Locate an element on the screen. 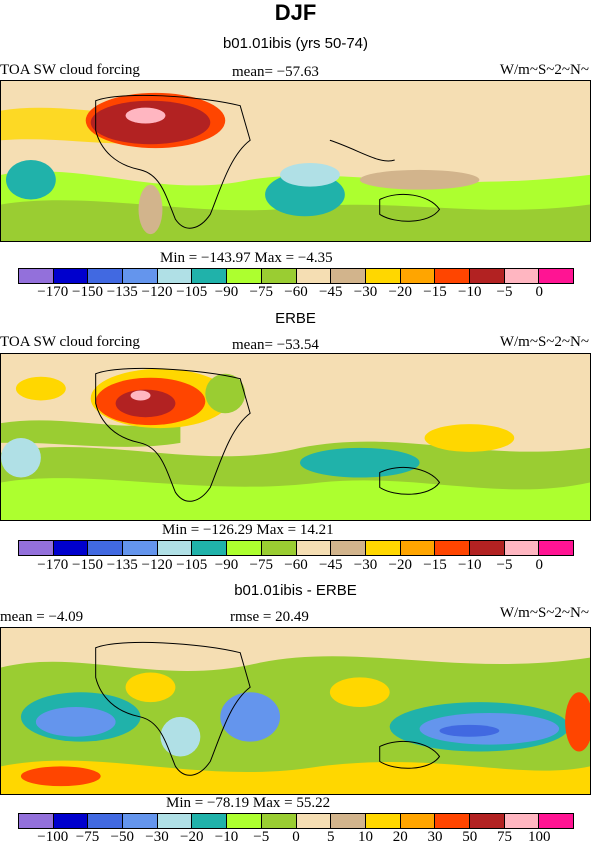 Image resolution: width=591 pixels, height=847 pixels. panel3-title: b01.01ibis - ERBE is located at coordinates (295, 590).